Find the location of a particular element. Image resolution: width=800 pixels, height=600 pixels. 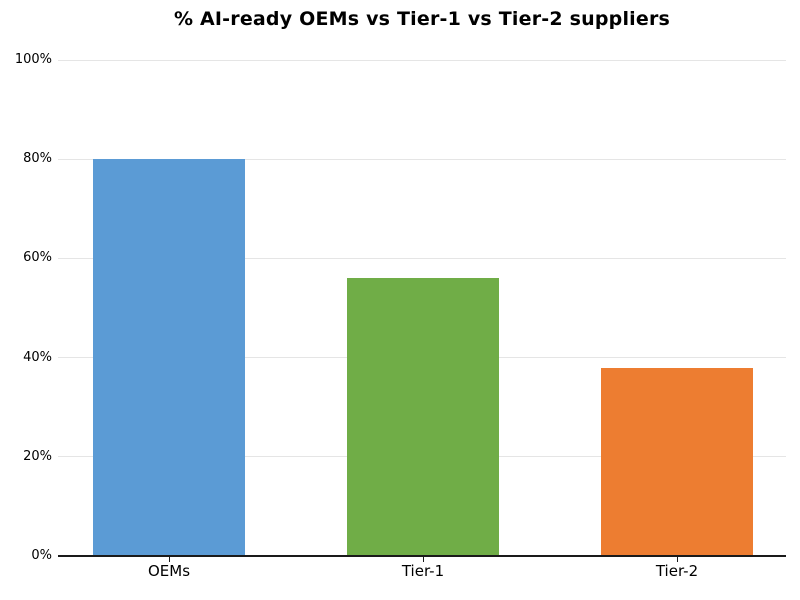

x-tick-label-oems: OEMs is located at coordinates (169, 571).